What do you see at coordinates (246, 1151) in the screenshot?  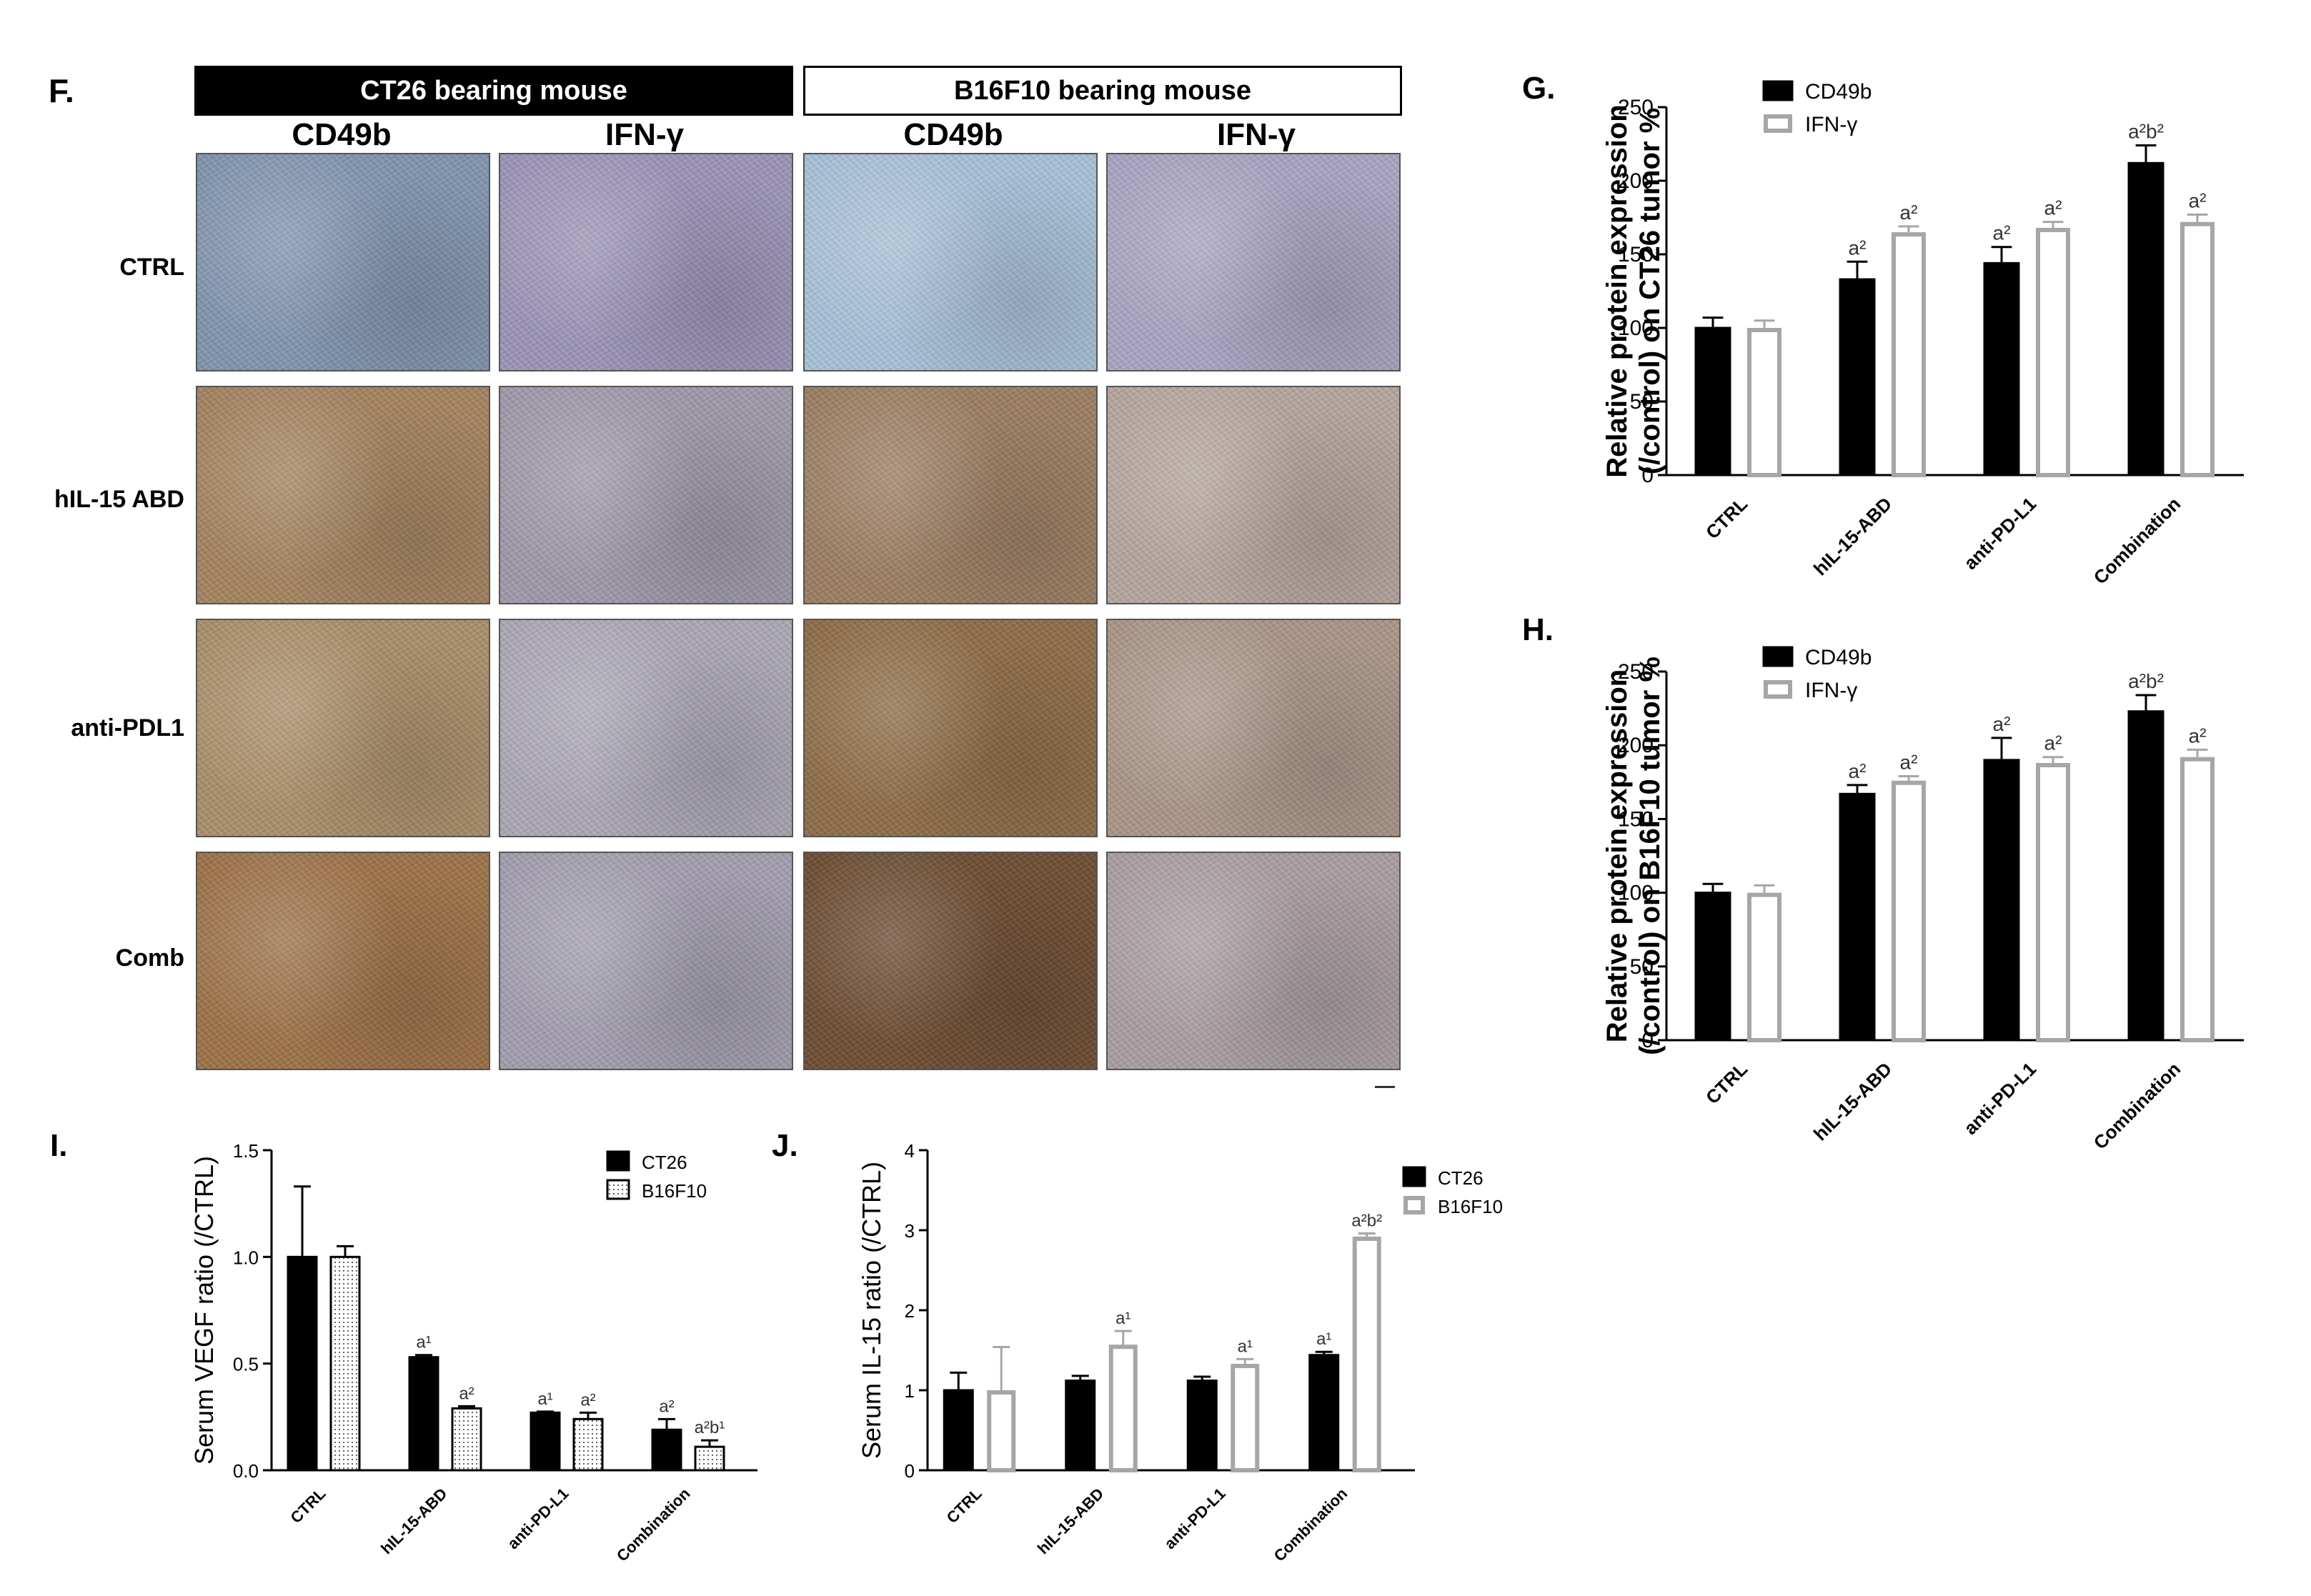 I see `y-tick-label: 1.5` at bounding box center [246, 1151].